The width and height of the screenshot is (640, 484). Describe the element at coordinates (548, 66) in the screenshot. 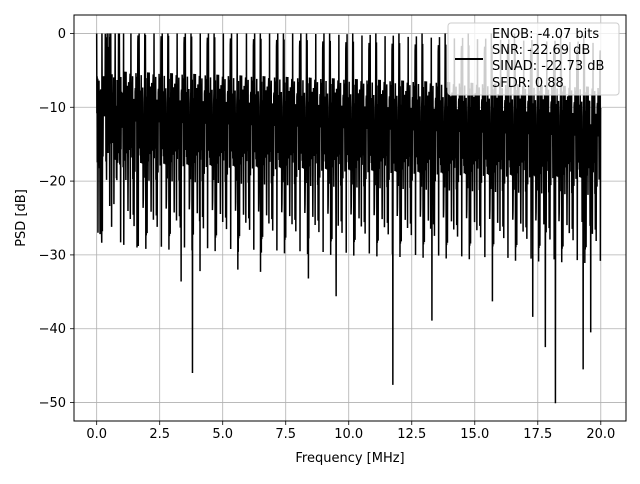

I see `legend-entry-sinad: SINAD: -22.73 dB` at that location.